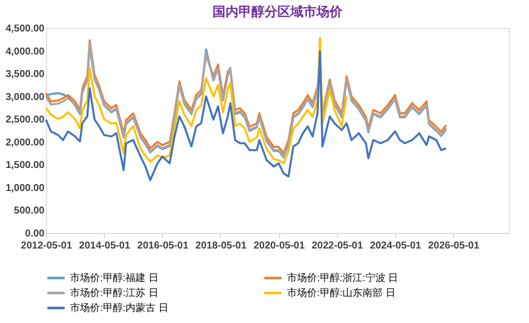  Describe the element at coordinates (114, 278) in the screenshot. I see `legend-label: 市场价:甲醇:福建 日` at that location.